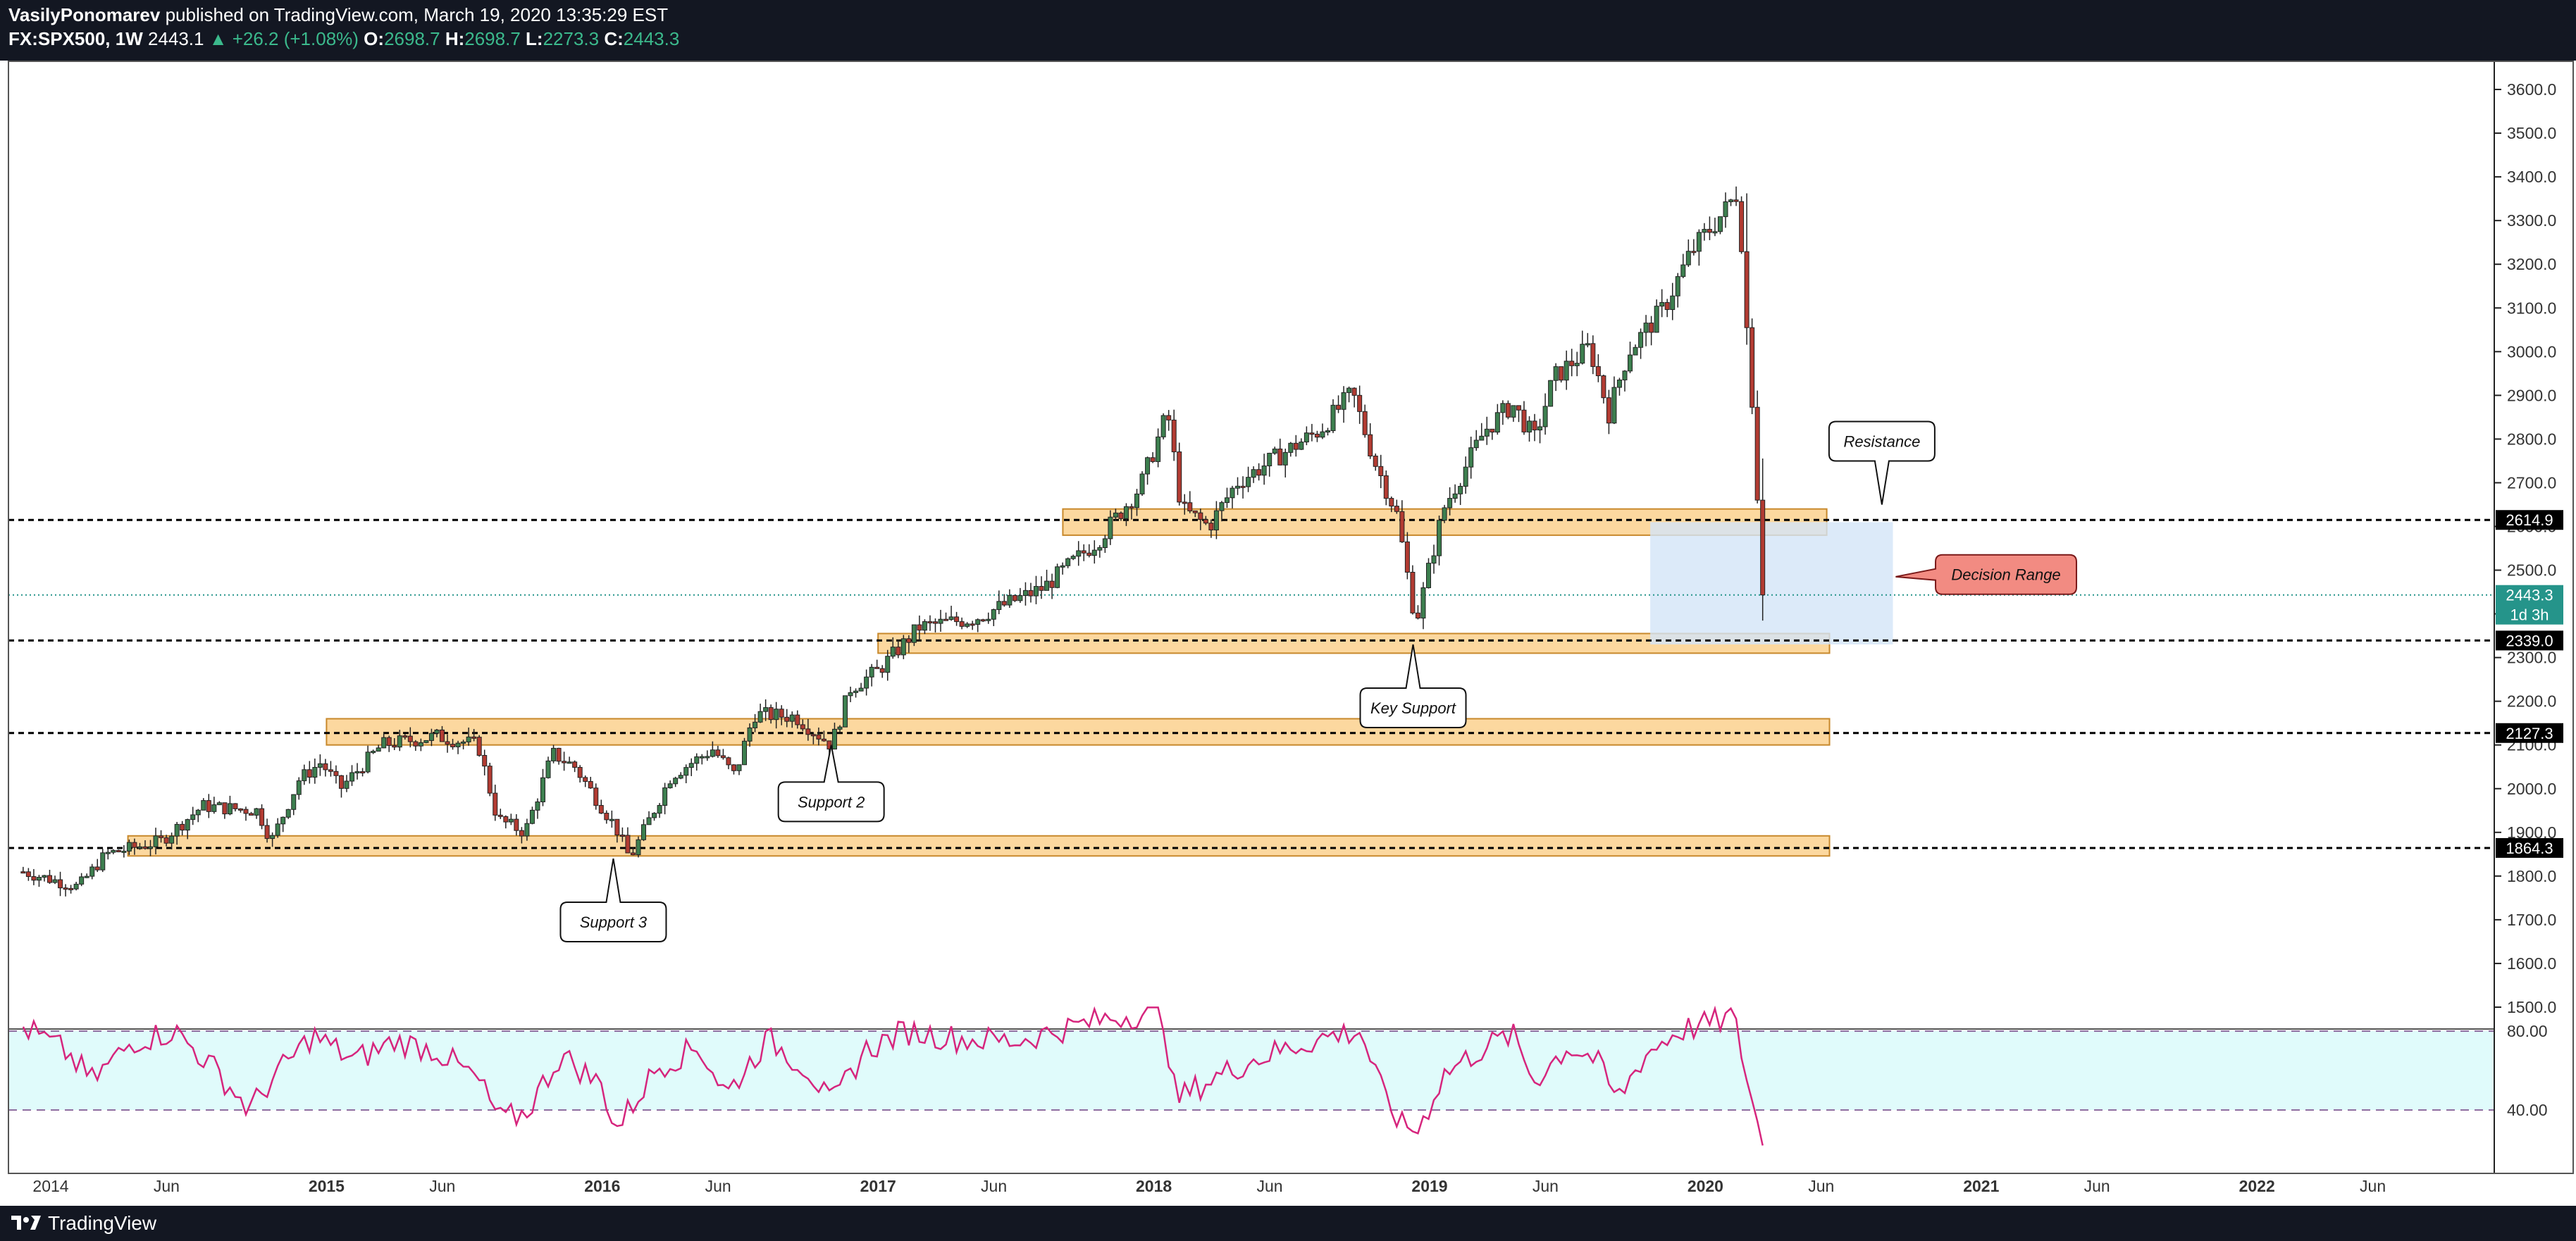 The image size is (2576, 1241). What do you see at coordinates (831, 783) in the screenshot?
I see `callout-support-2: Support 2` at bounding box center [831, 783].